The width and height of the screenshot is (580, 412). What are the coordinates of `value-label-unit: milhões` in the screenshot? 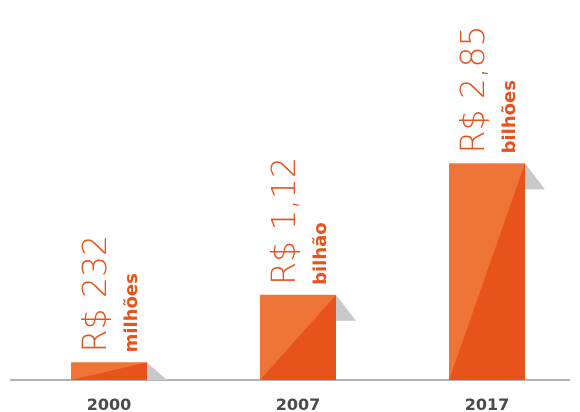 It's located at (131, 312).